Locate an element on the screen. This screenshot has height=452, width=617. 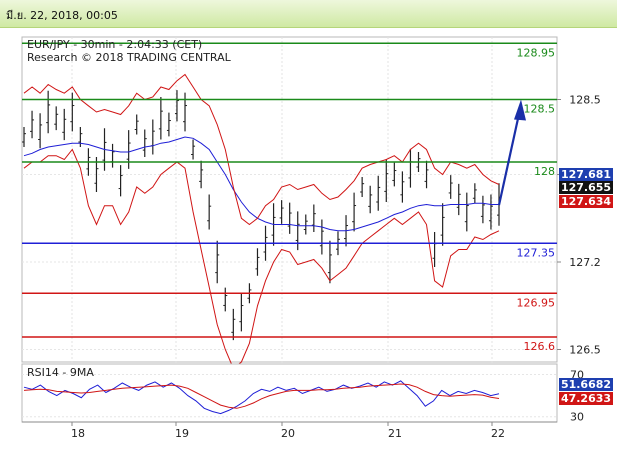
y-tick-label: 127.2 is located at coordinates (585, 262).